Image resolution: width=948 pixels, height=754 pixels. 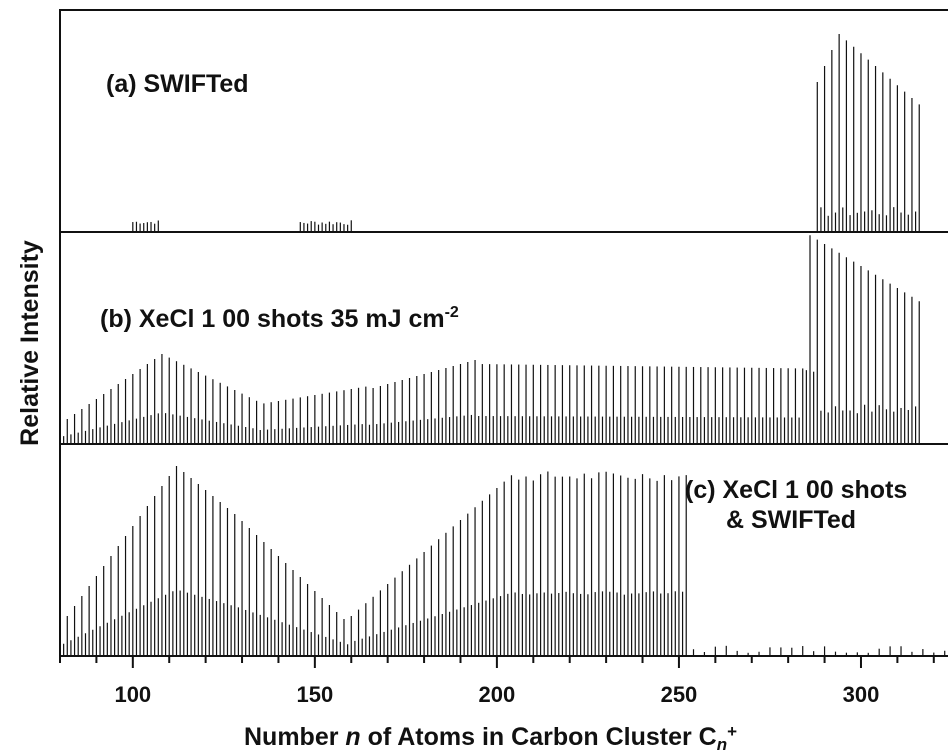 I want to click on x-axis-title-sub: n, so click(x=722, y=744).